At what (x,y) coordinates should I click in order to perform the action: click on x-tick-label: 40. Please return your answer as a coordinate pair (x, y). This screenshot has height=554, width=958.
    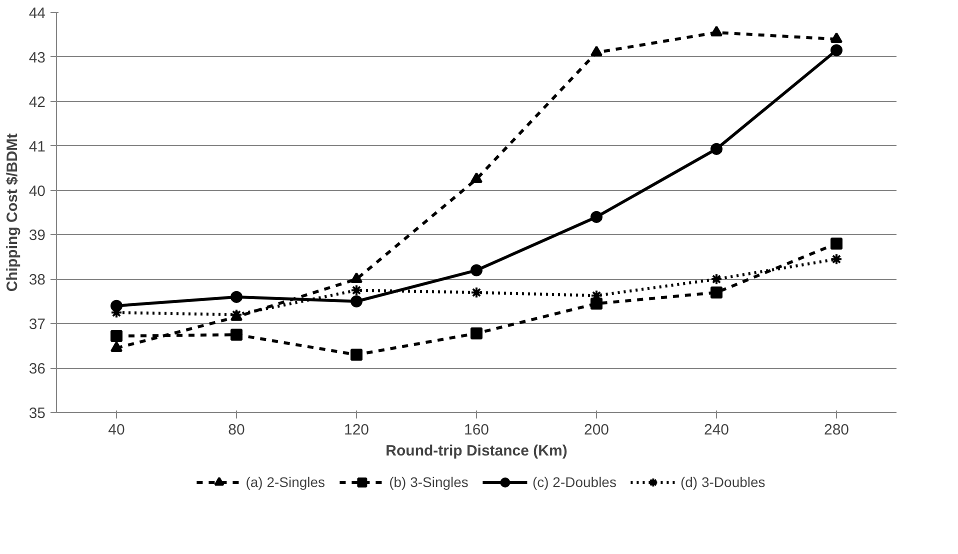
    Looking at the image, I should click on (116, 430).